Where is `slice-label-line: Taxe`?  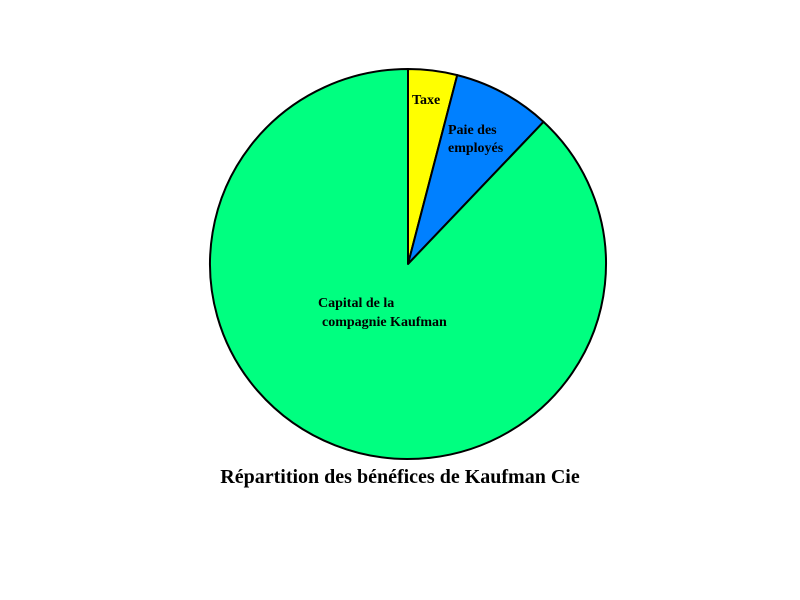 slice-label-line: Taxe is located at coordinates (426, 100).